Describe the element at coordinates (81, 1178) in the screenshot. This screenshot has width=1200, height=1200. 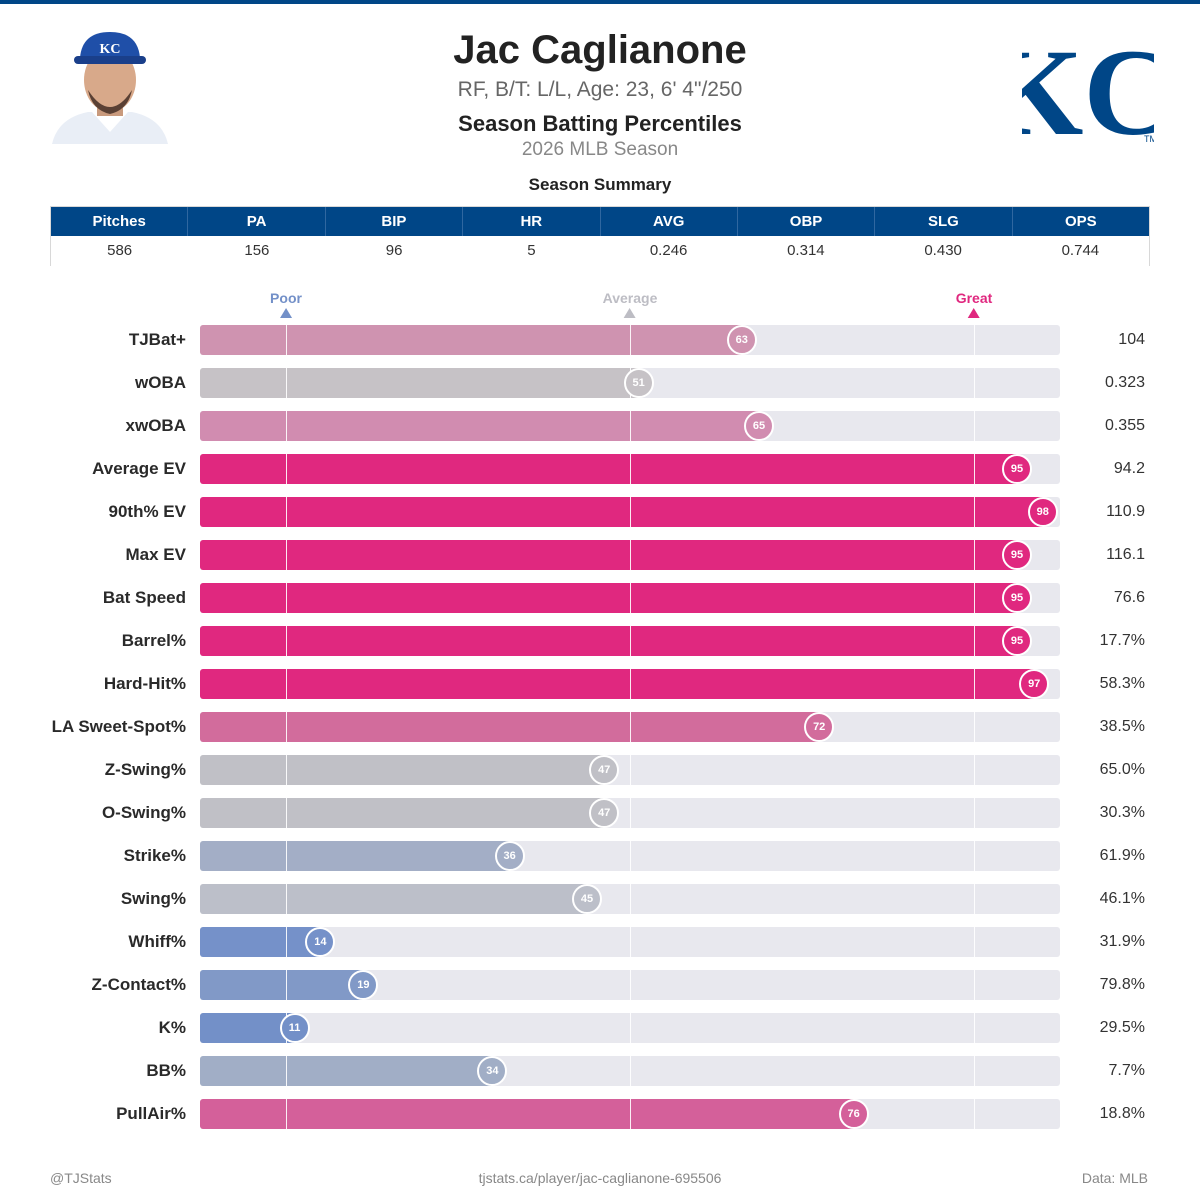
I see `footer-credit: @TJStats` at that location.